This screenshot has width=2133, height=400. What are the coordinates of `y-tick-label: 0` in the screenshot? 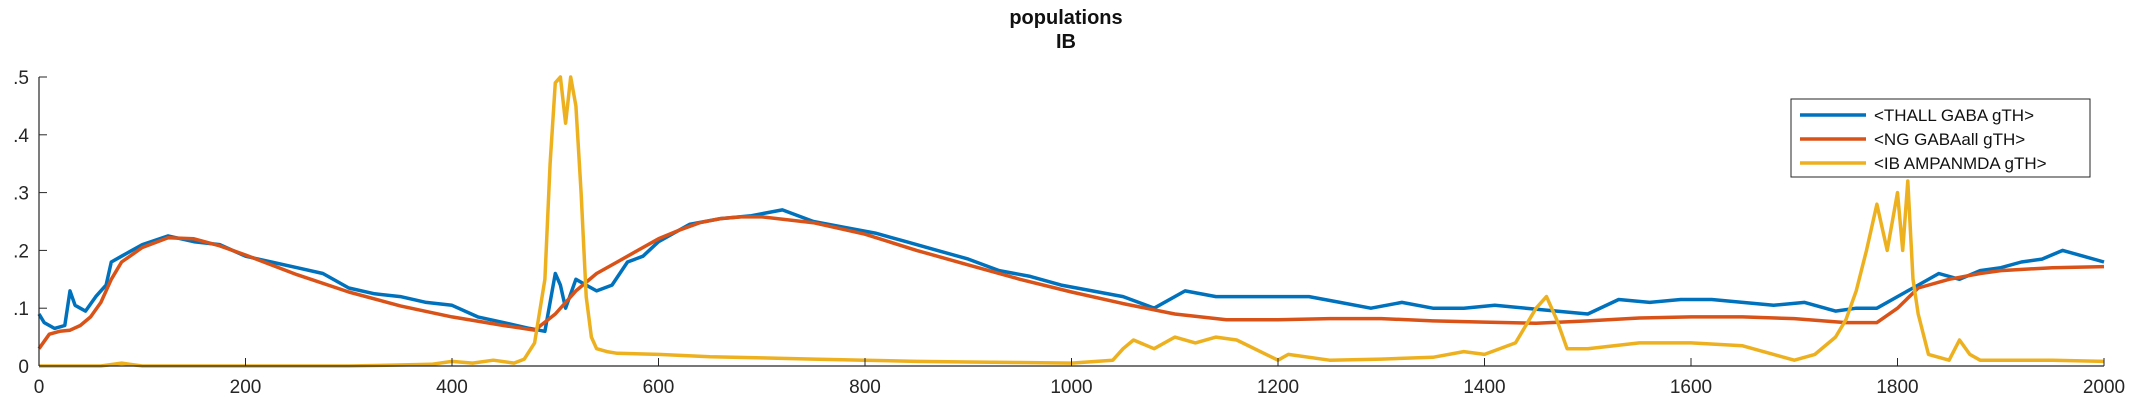 It's located at (23, 367).